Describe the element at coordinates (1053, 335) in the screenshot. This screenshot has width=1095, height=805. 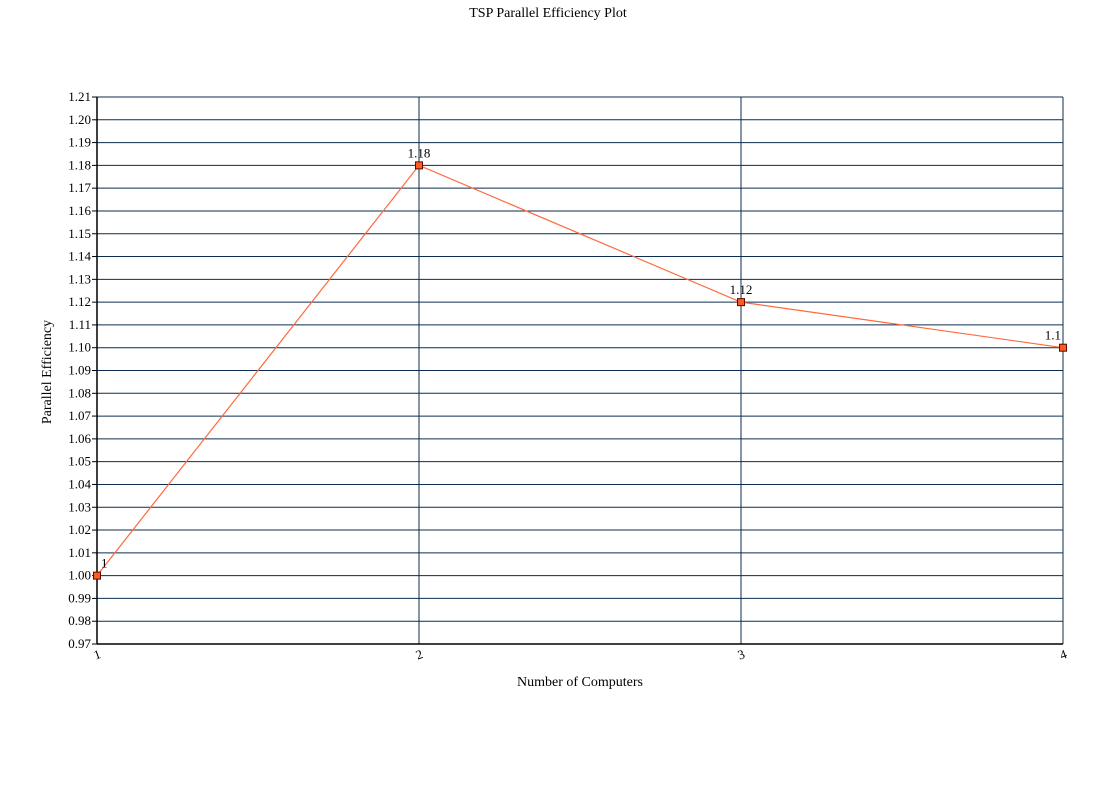
I see `data-label: 1.1` at that location.